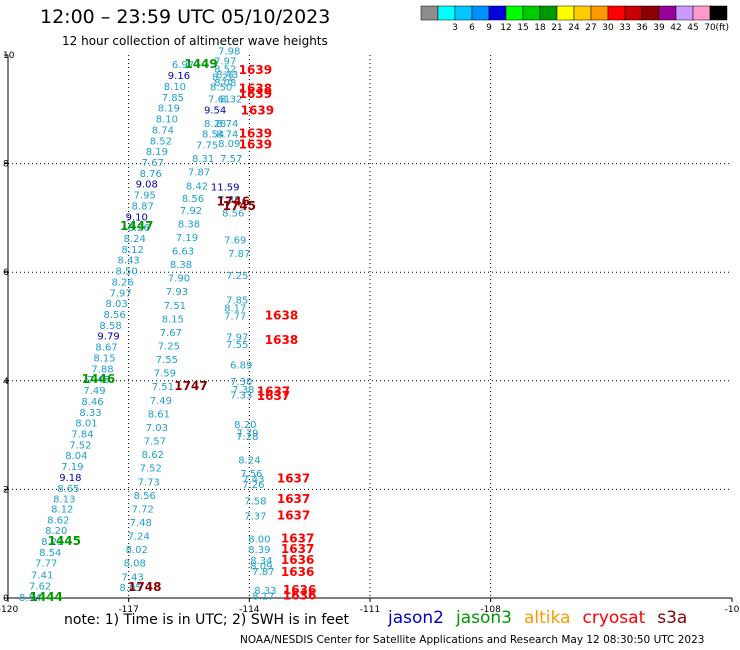  Describe the element at coordinates (642, 28) in the screenshot. I see `colorbar-label: 36` at that location.